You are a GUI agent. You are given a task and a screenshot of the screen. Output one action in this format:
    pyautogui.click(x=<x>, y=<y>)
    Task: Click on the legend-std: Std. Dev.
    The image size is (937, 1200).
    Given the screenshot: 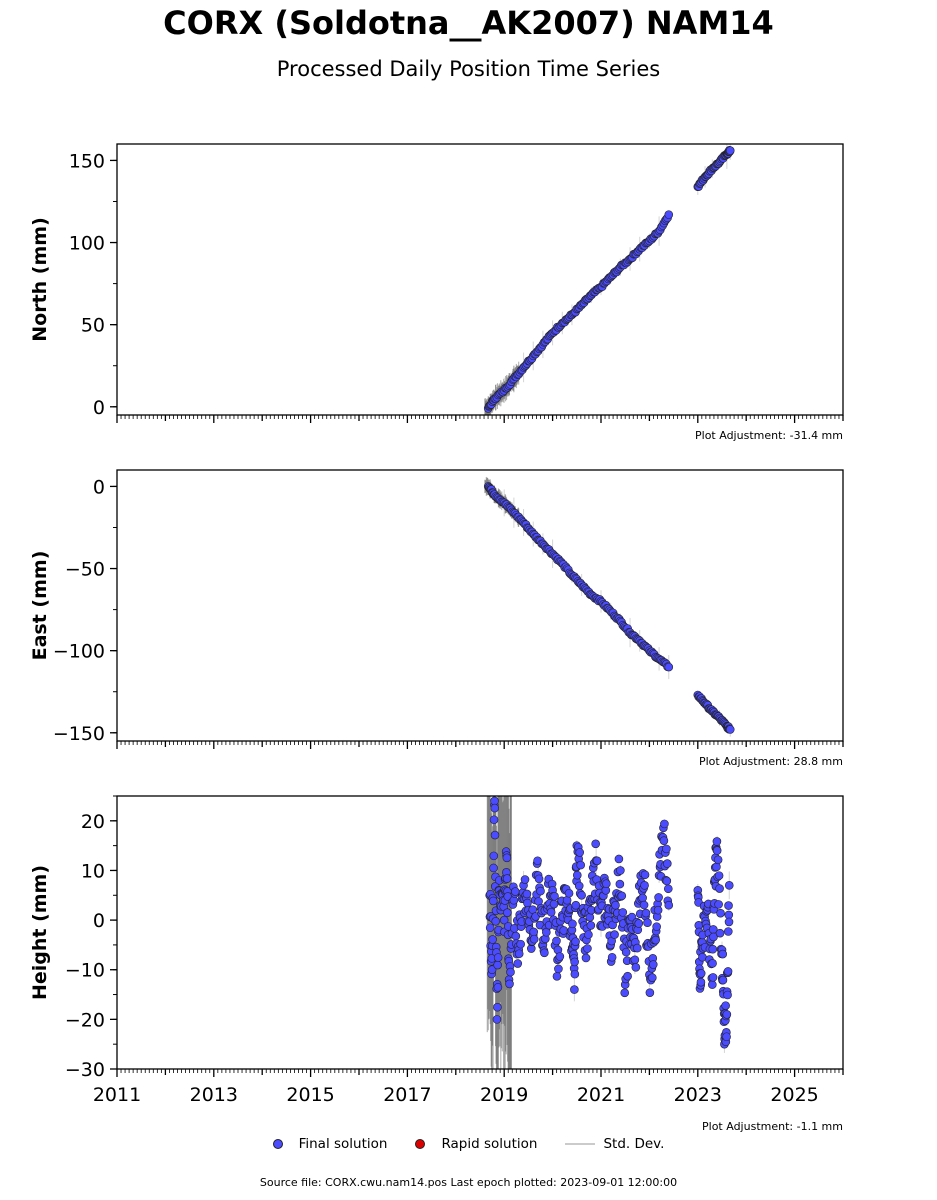 What is the action you would take?
    pyautogui.click(x=614, y=1144)
    